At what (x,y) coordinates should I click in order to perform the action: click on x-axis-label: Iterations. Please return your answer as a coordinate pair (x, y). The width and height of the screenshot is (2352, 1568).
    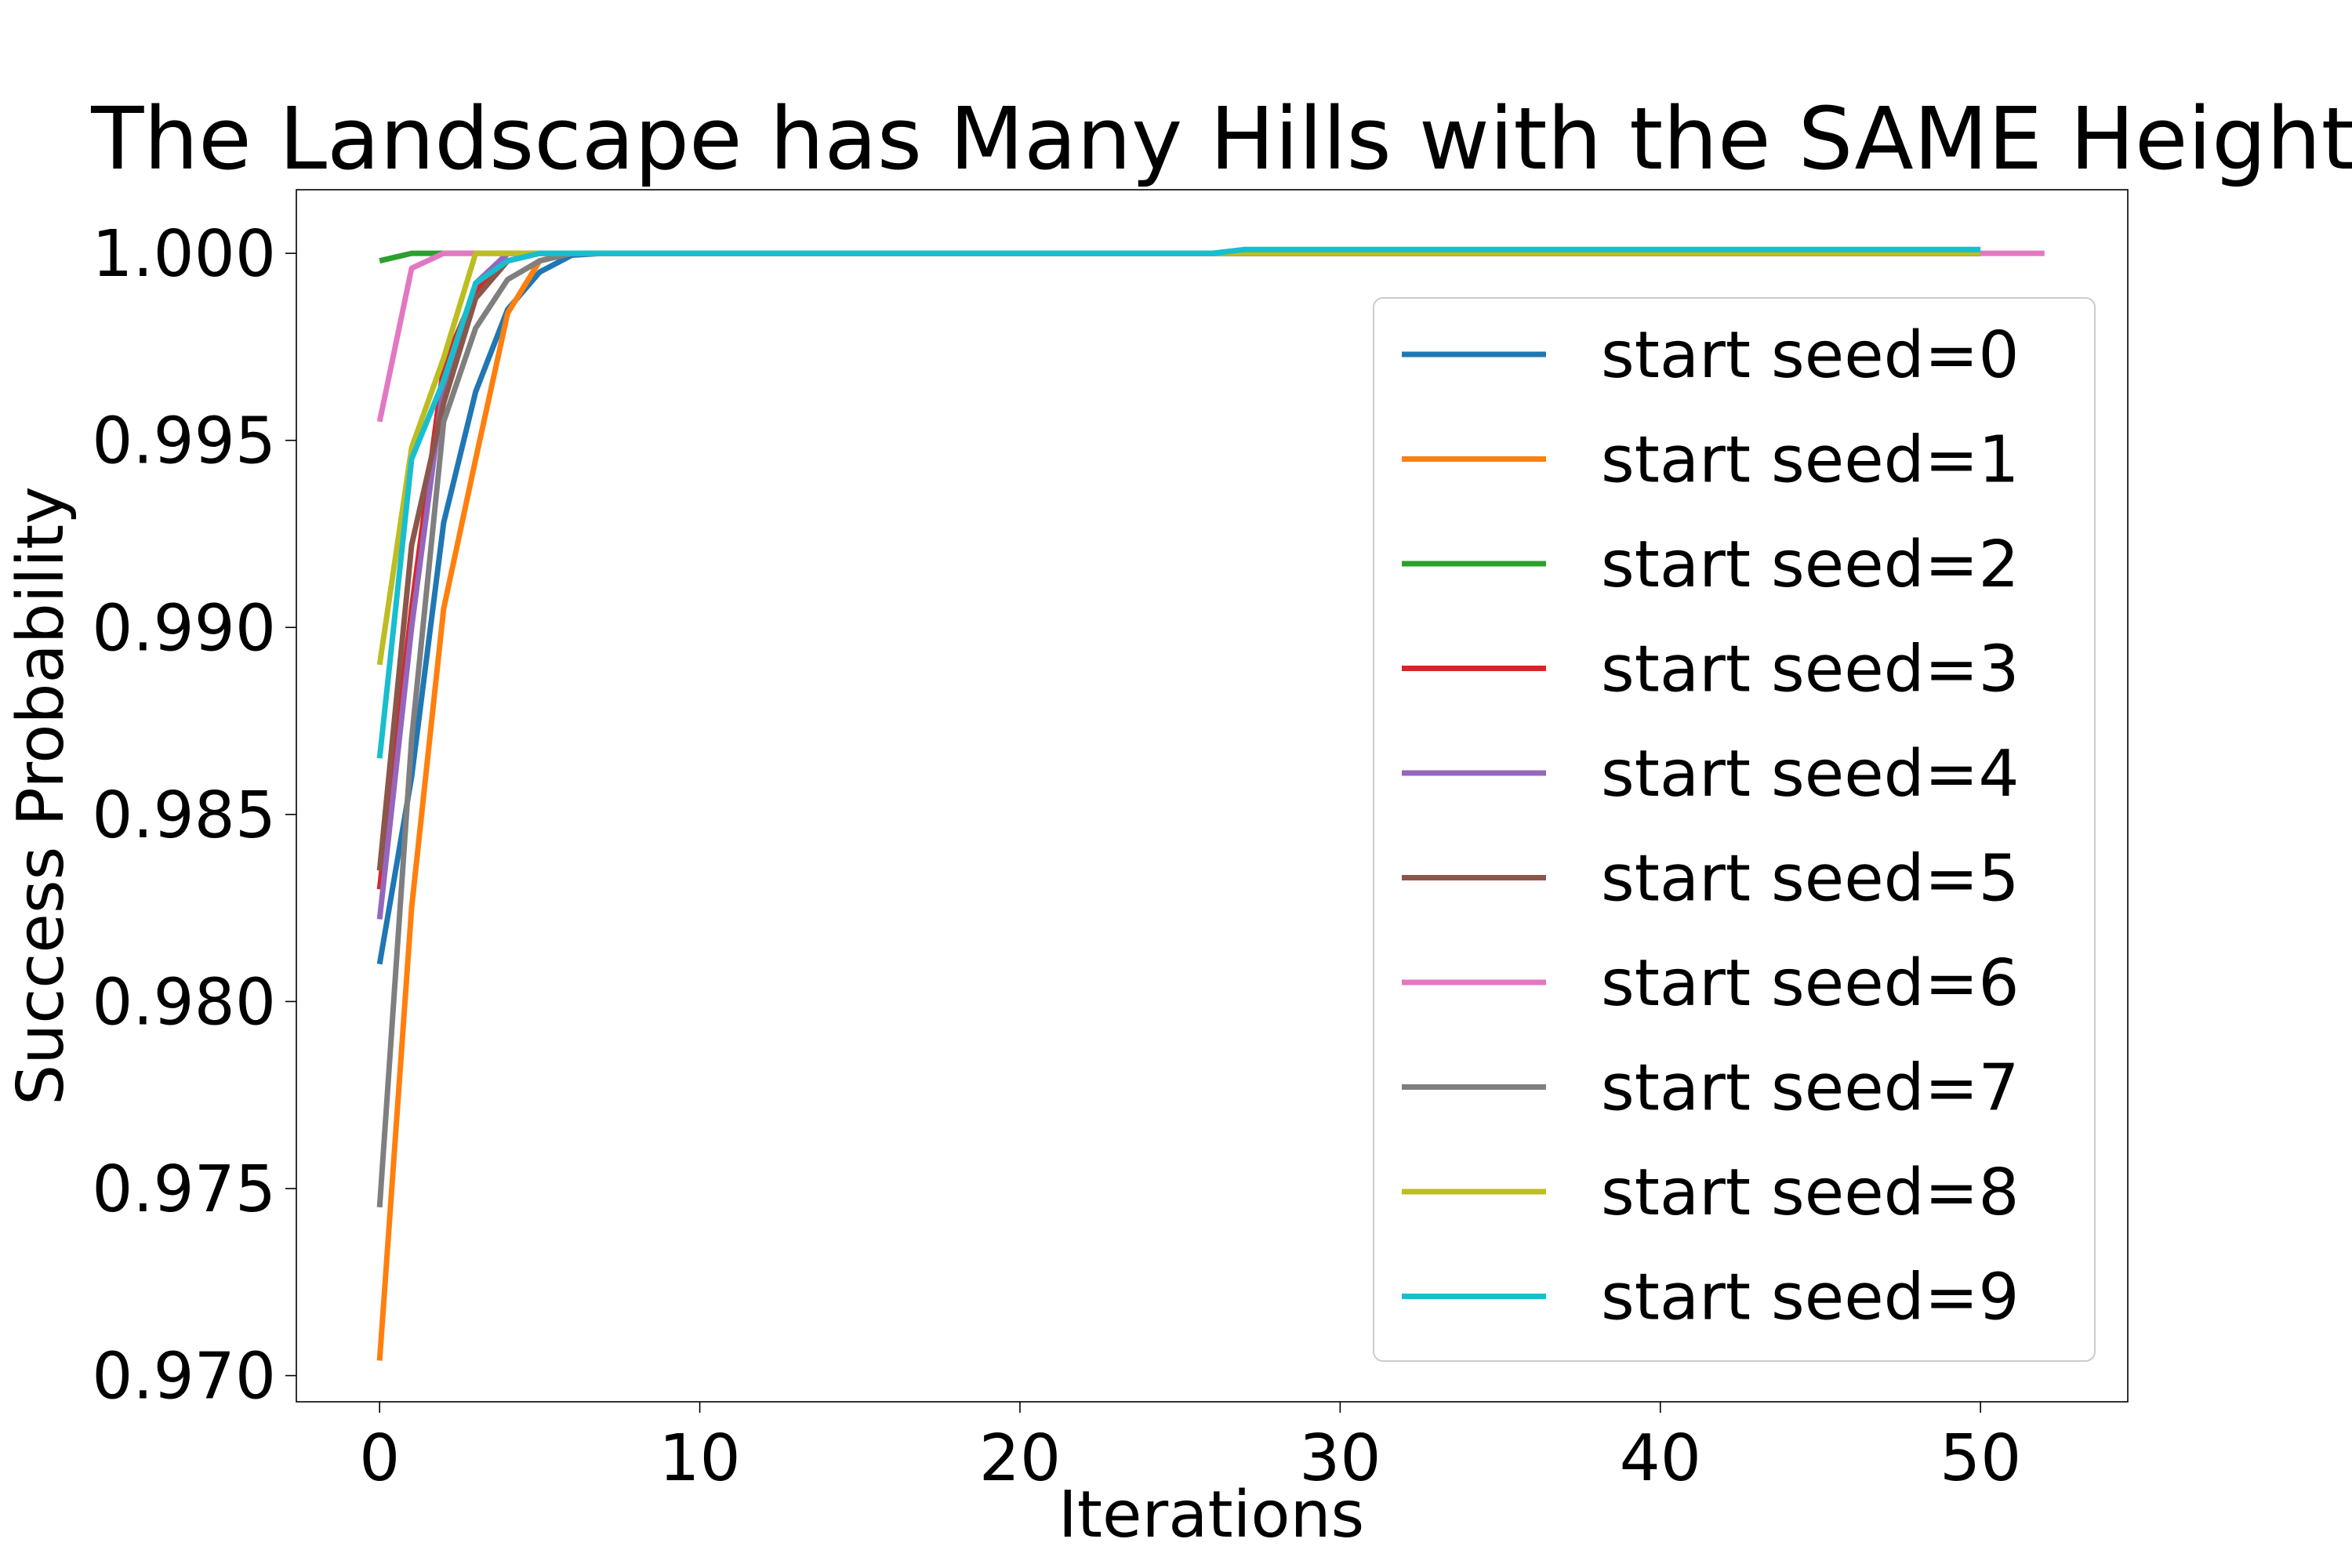
    Looking at the image, I should click on (1211, 1515).